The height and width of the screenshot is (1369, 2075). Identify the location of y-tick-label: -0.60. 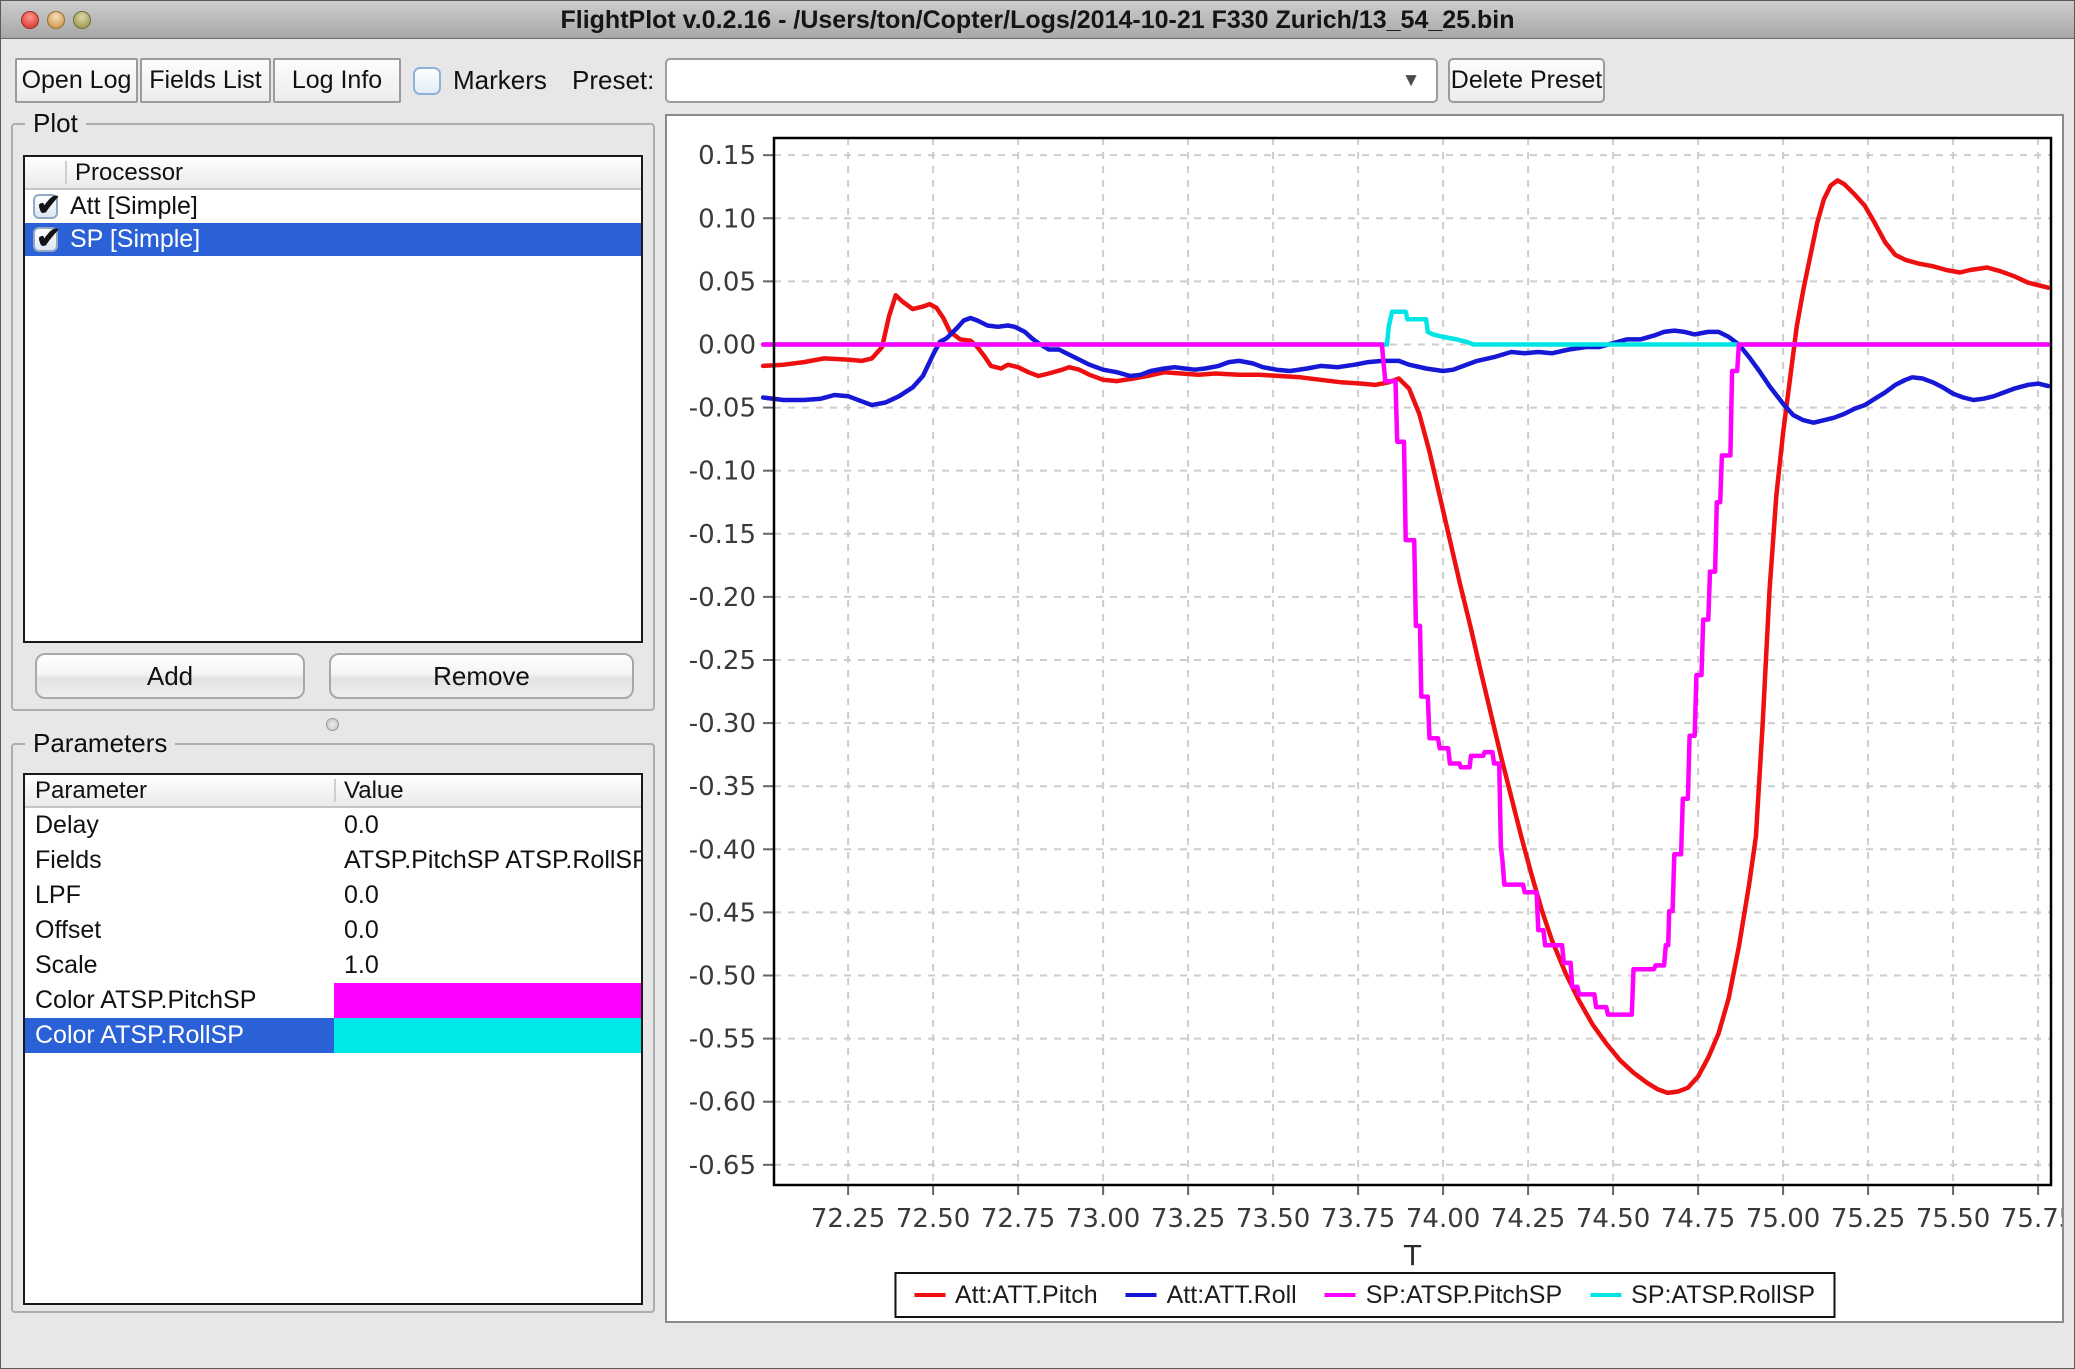
(722, 1103).